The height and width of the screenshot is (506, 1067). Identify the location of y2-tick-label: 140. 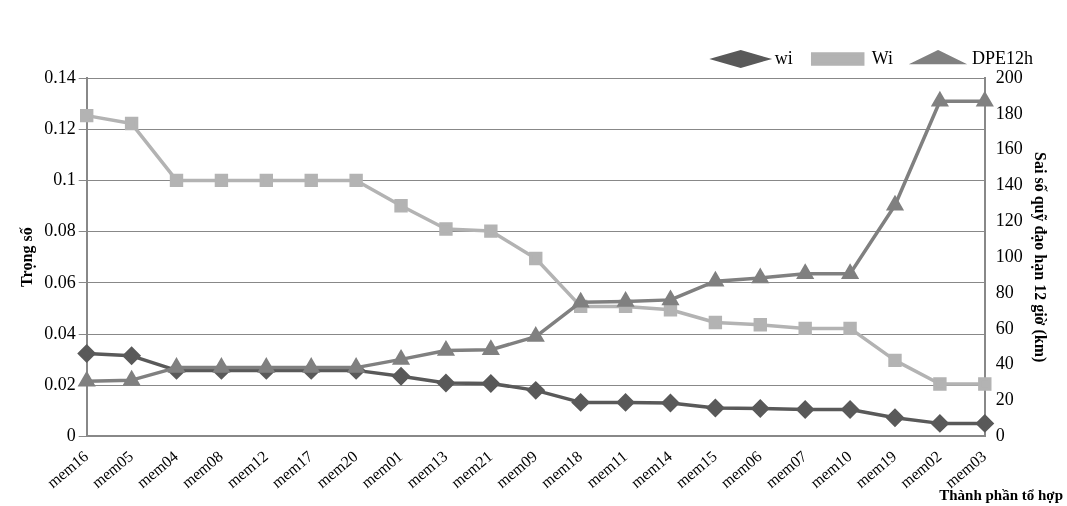
(1009, 184).